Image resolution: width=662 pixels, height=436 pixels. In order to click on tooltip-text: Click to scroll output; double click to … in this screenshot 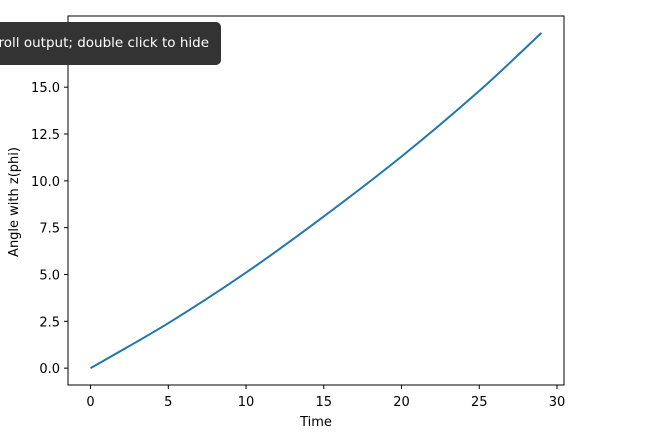, I will do `click(104, 43)`.